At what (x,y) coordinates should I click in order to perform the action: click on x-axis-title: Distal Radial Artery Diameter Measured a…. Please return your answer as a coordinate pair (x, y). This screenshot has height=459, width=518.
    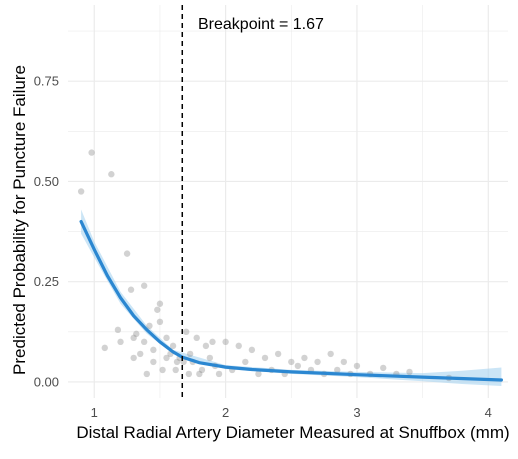
    Looking at the image, I should click on (292, 432).